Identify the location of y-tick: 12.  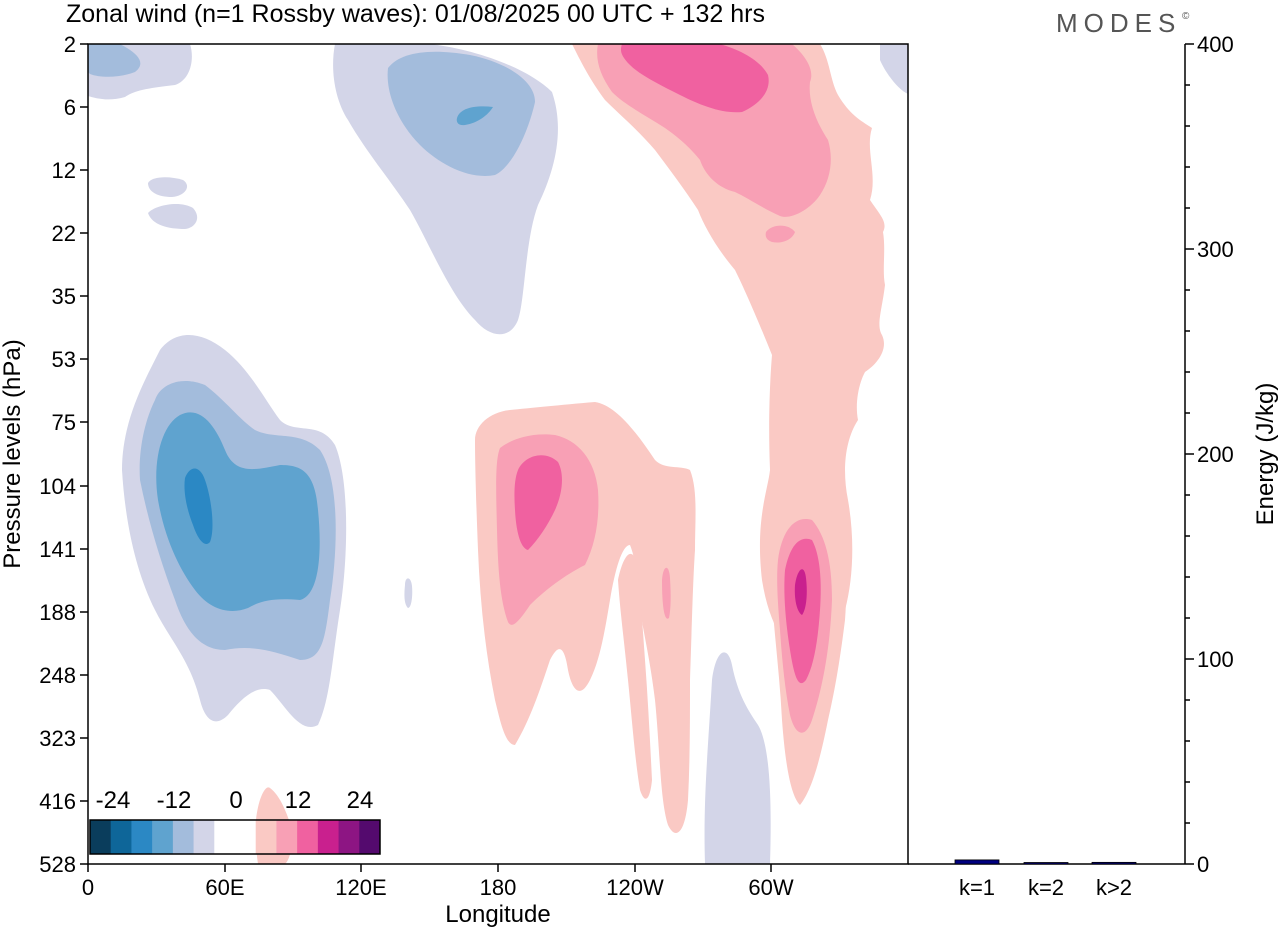
(70, 170).